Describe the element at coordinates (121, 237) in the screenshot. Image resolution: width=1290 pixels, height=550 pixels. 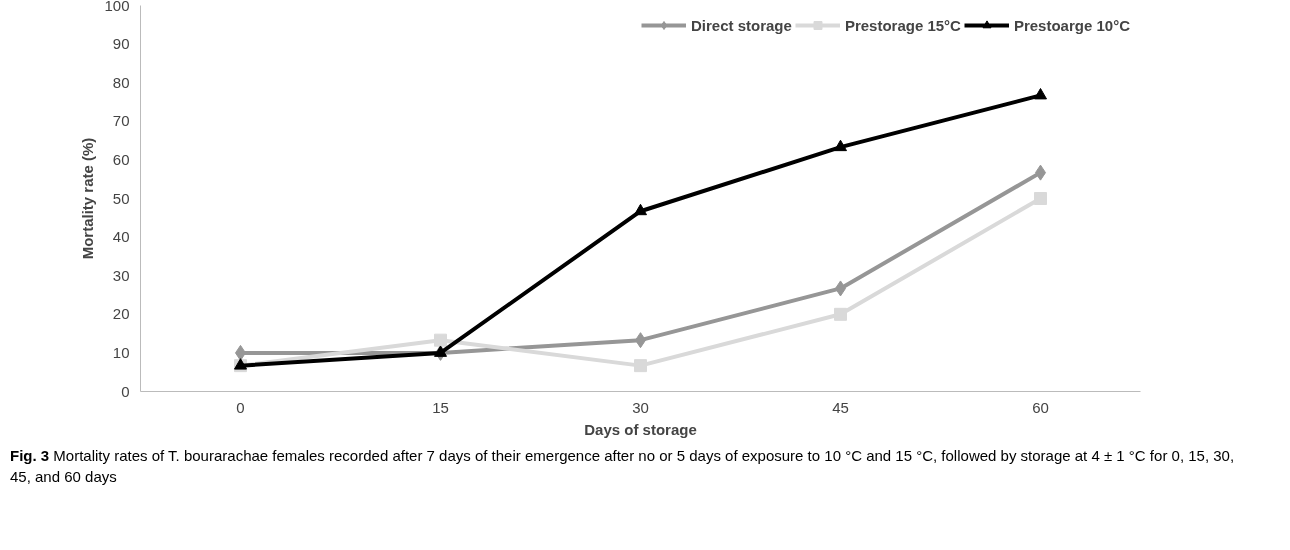
I see `y-tick-label: 40` at that location.